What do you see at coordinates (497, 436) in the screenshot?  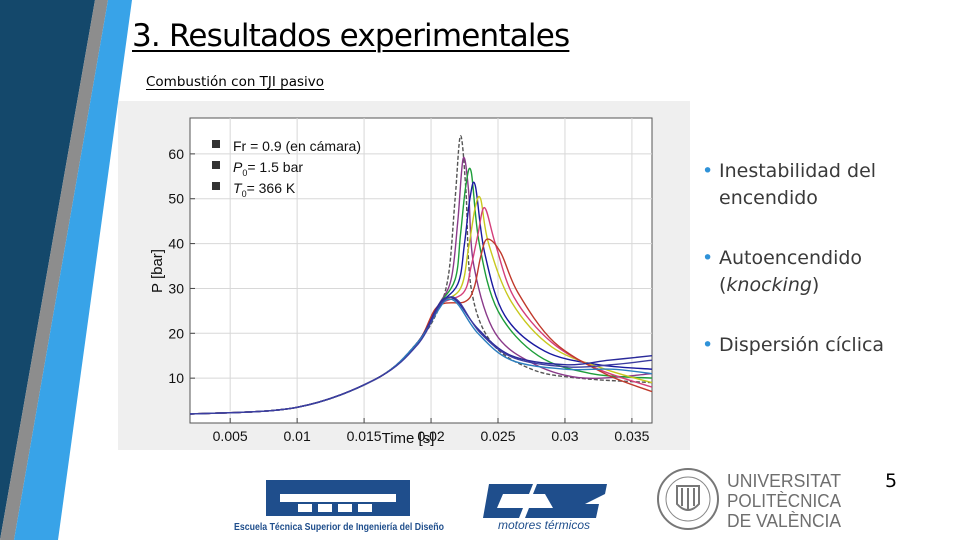 I see `x-tick-label: 0.025` at bounding box center [497, 436].